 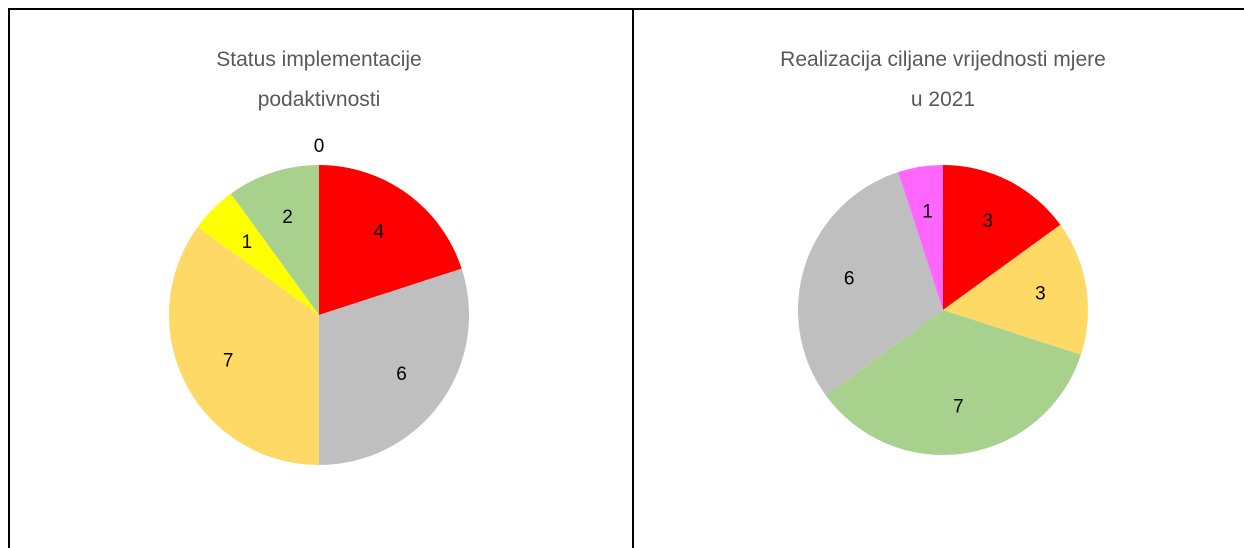 What do you see at coordinates (319, 146) in the screenshot?
I see `data-label: 0` at bounding box center [319, 146].